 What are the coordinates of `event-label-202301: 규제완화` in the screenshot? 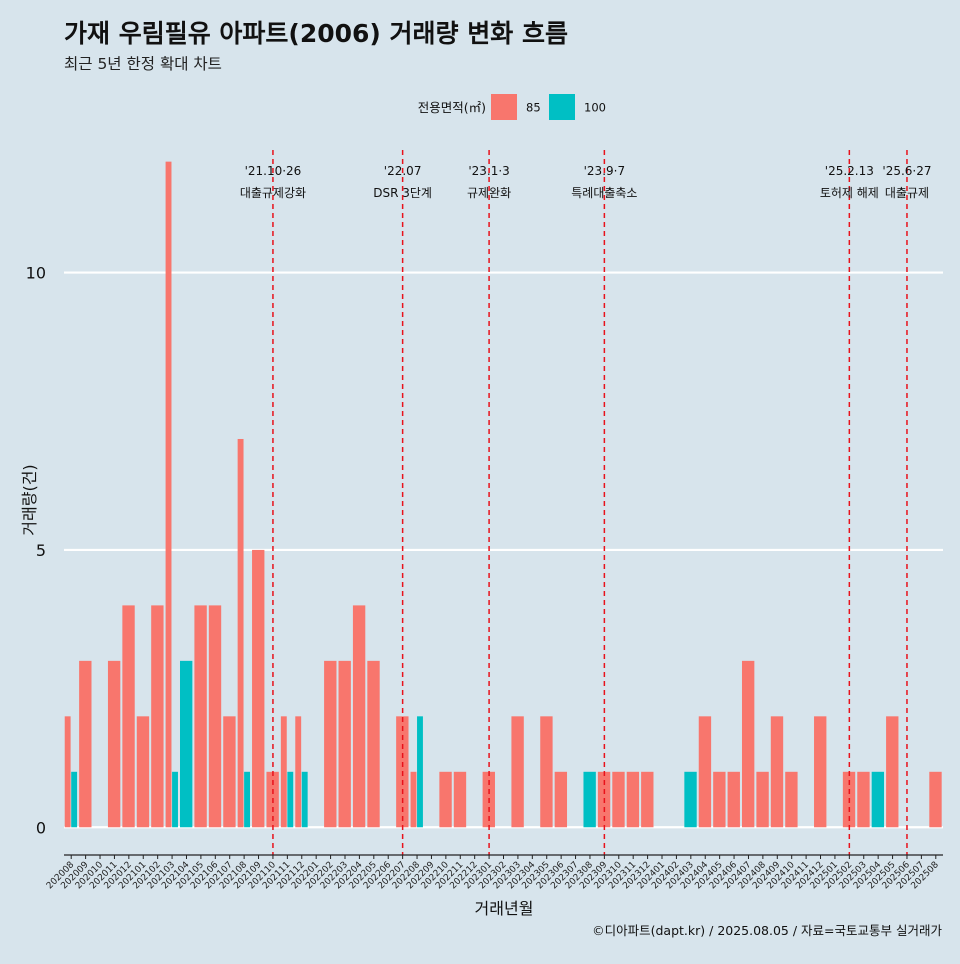 It's located at (489, 193).